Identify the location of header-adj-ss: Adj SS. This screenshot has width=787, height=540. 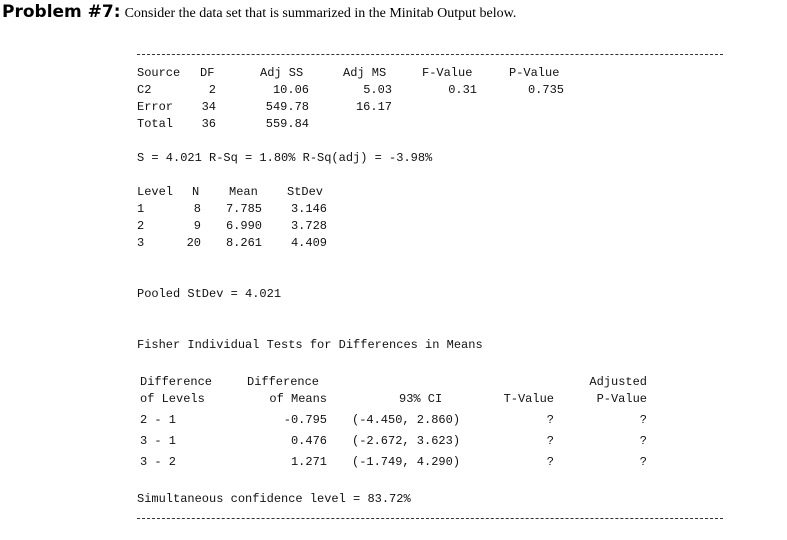
(282, 73).